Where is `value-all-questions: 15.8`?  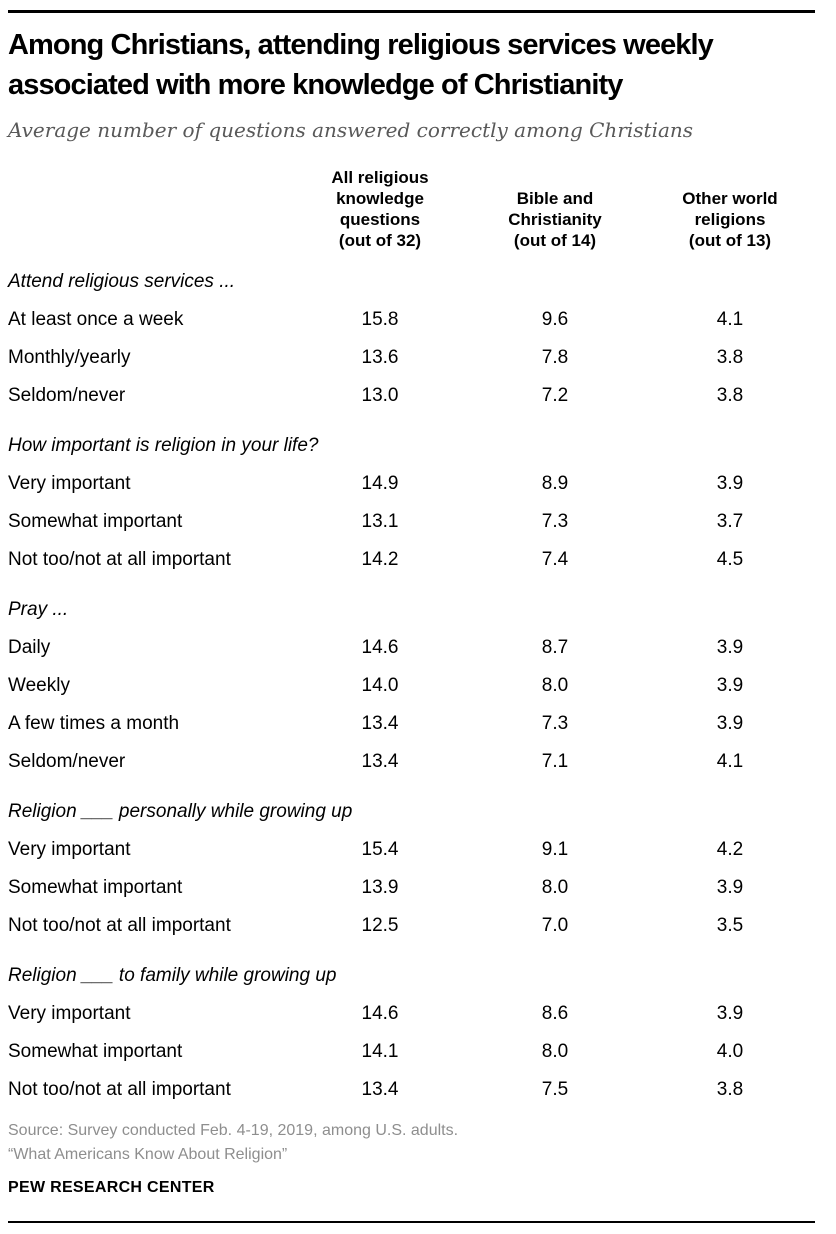
value-all-questions: 15.8 is located at coordinates (380, 319).